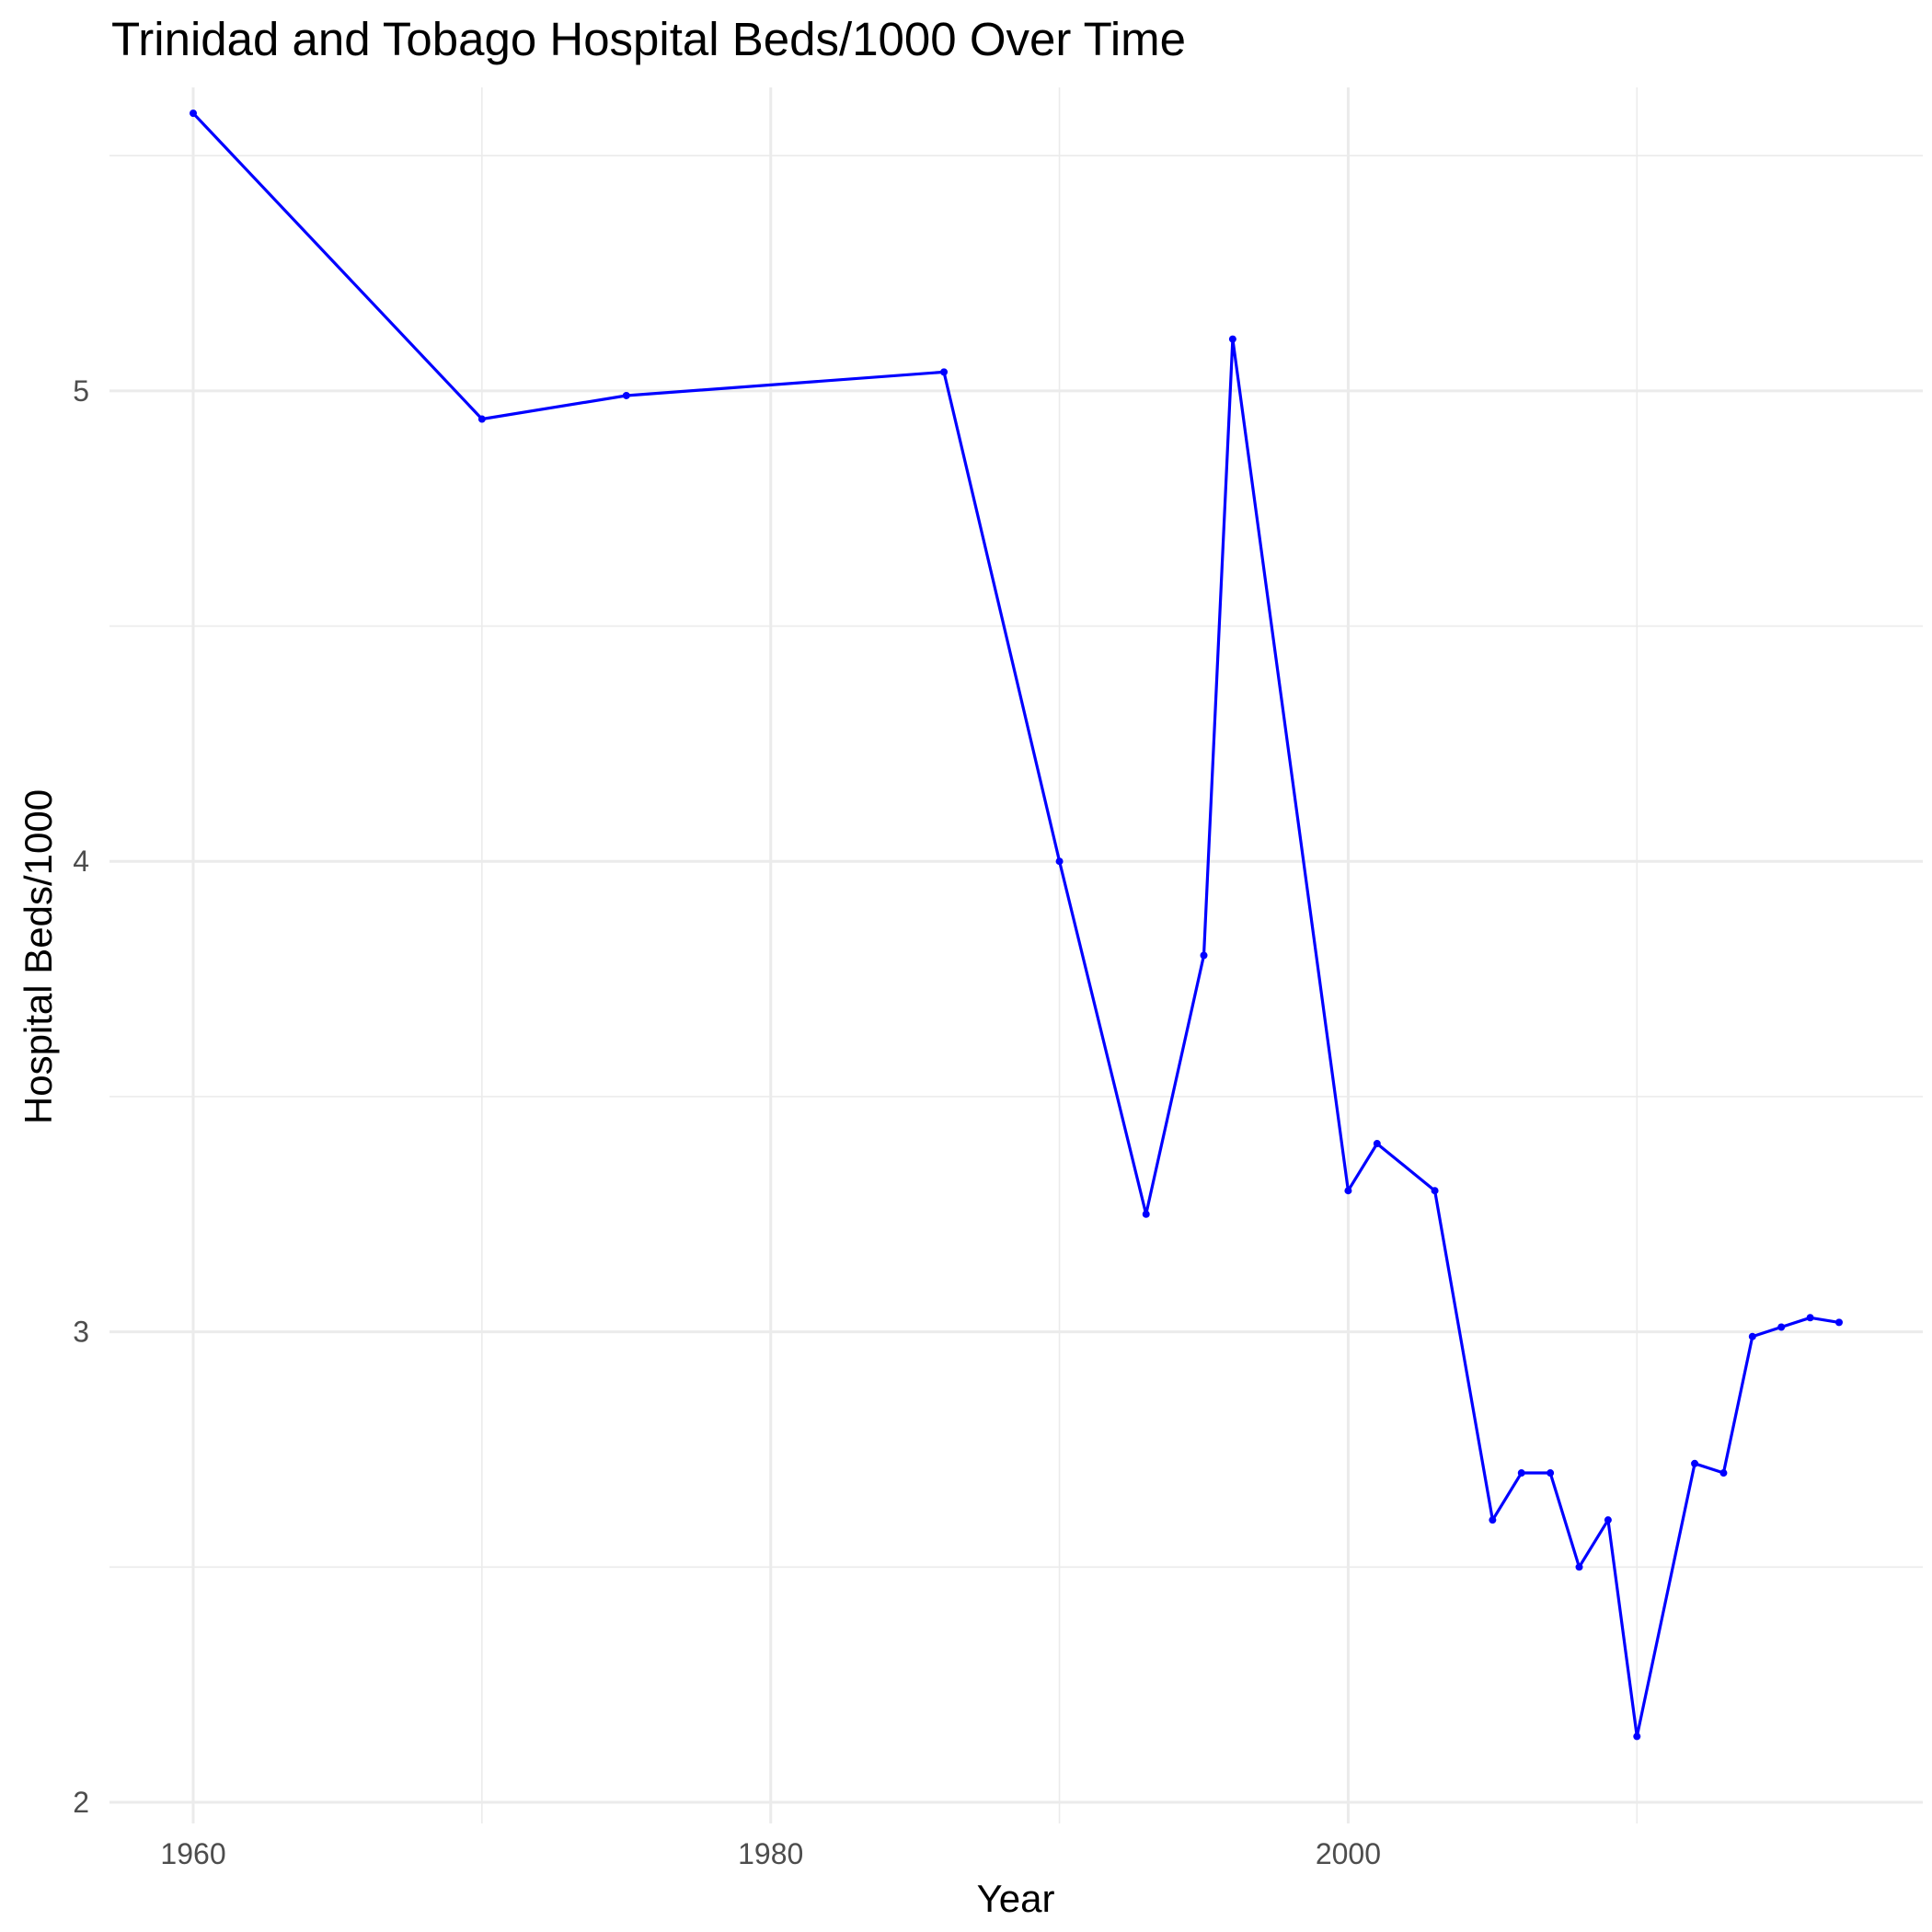 The image size is (1932, 1932). I want to click on x-axis-title: Year, so click(1016, 1898).